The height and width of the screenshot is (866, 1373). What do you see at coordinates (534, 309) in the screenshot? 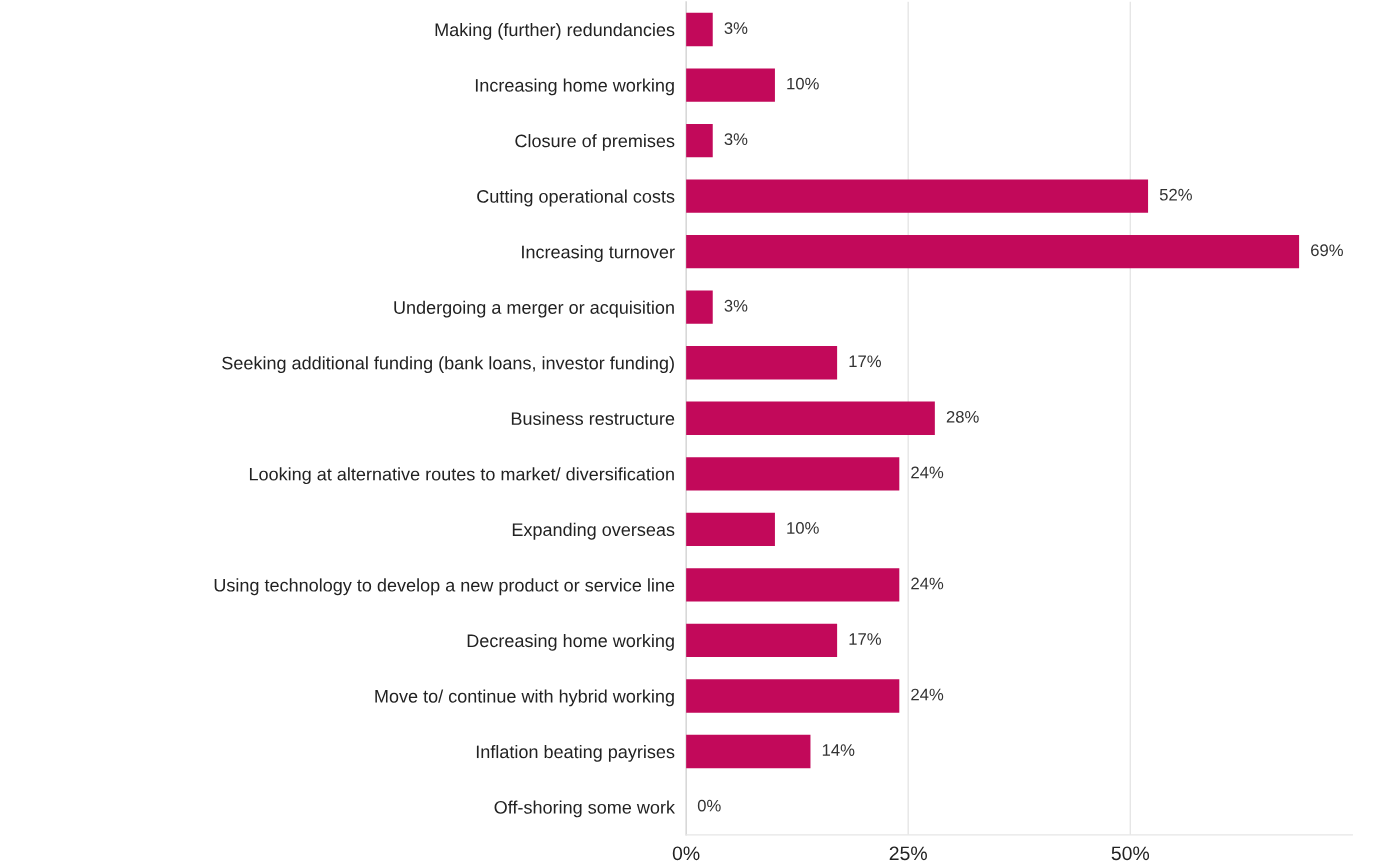
I see `y-tick-label: Undergoing a merger or acquisition` at bounding box center [534, 309].